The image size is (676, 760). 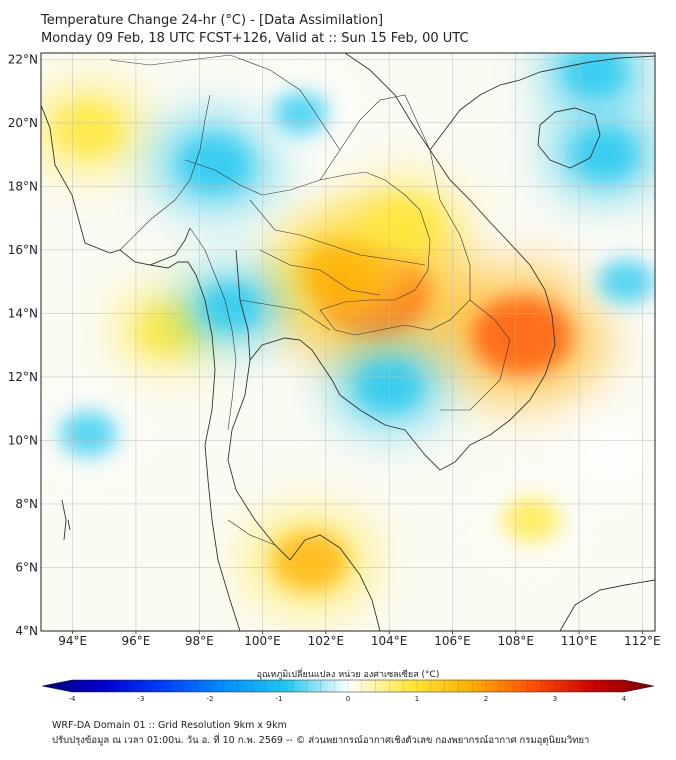 I want to click on colorbar-ticks: -4 -3 -2 -1 0 1 2 3 4, so click(x=348, y=691).